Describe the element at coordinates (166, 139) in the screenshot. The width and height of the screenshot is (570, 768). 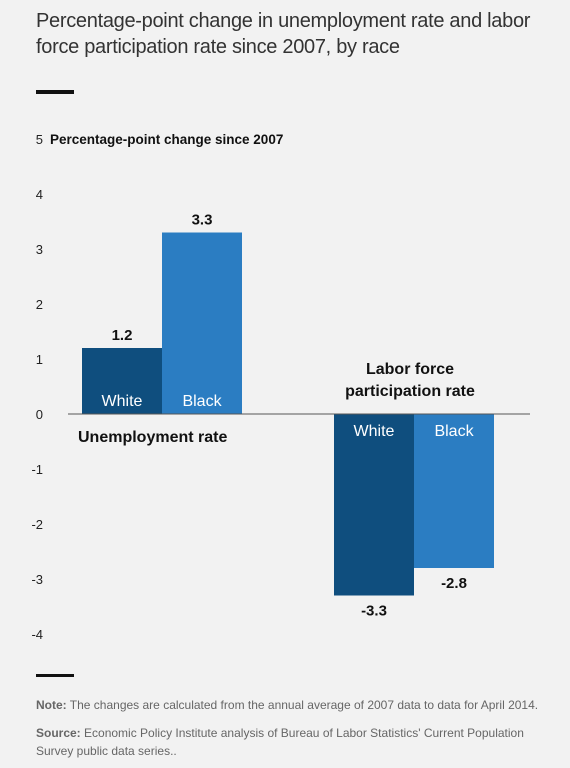
I see `y-axis-title: Percentage-point change since 2007` at that location.